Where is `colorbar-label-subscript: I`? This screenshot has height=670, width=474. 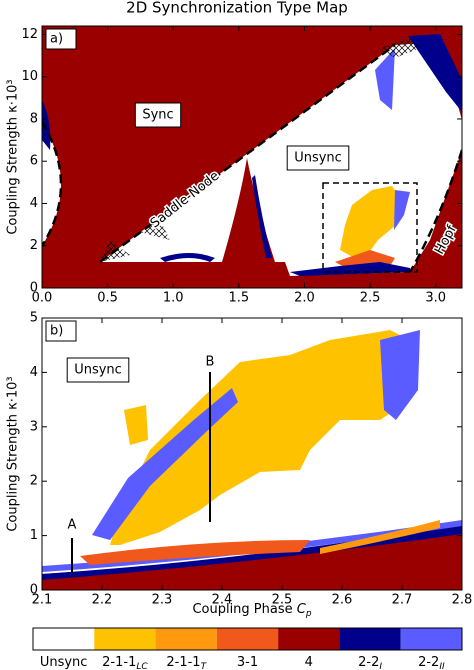 colorbar-label-subscript: I is located at coordinates (380, 666).